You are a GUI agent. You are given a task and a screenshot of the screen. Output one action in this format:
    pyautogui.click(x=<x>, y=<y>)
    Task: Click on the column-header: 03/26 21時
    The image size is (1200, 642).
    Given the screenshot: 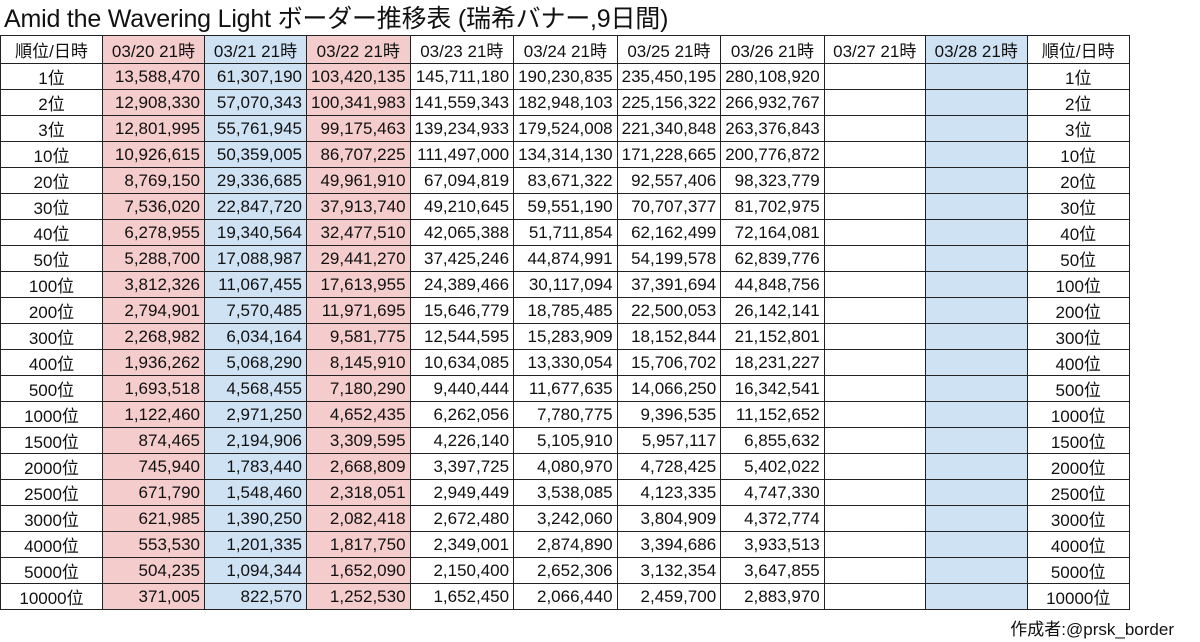 What is the action you would take?
    pyautogui.click(x=772, y=49)
    